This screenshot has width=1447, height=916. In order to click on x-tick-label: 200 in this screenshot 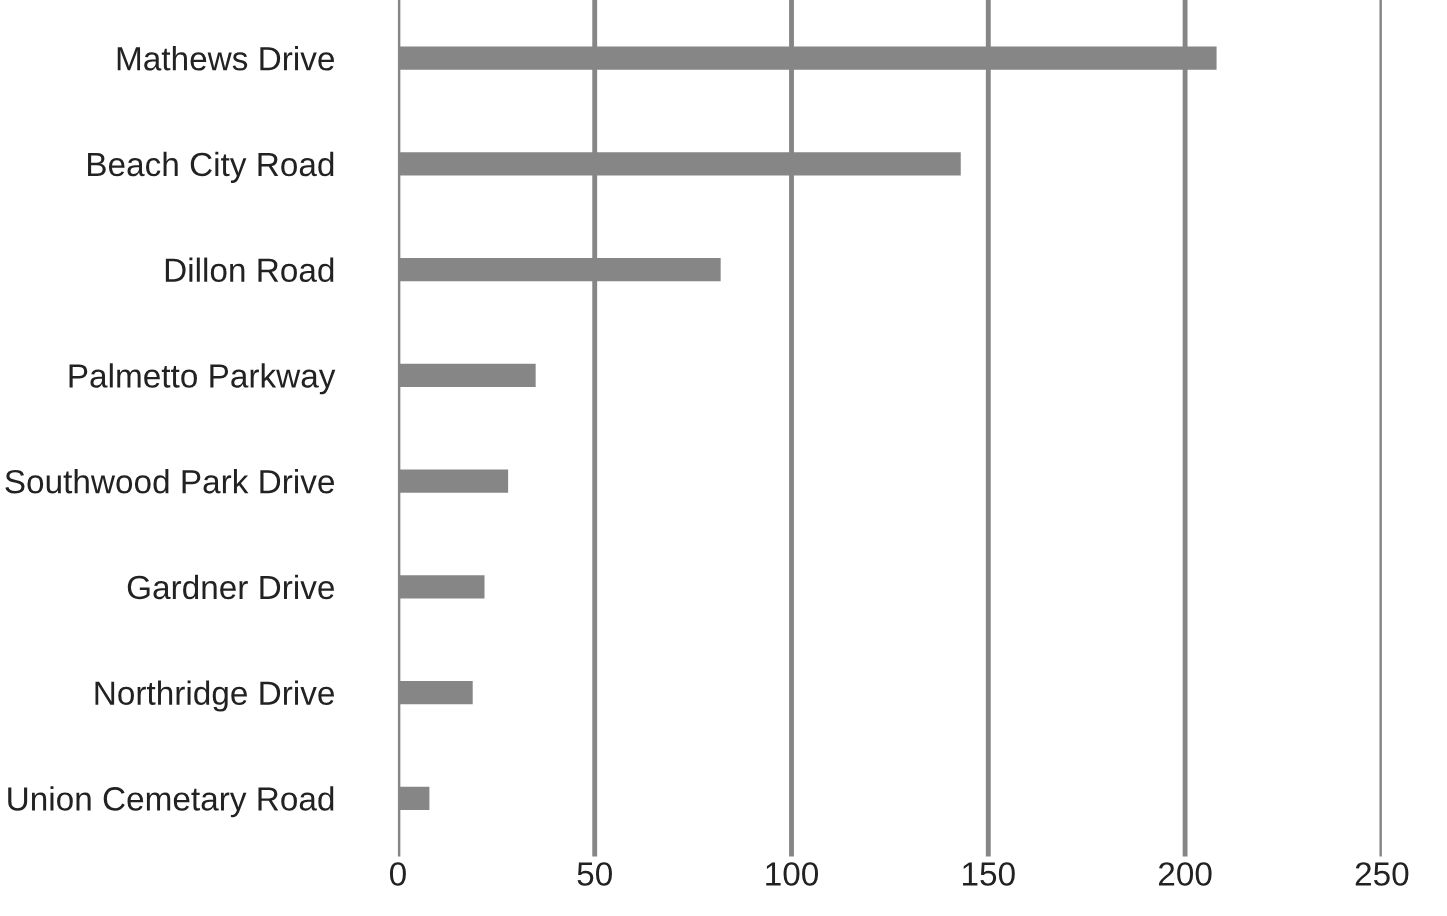, I will do `click(1185, 874)`.